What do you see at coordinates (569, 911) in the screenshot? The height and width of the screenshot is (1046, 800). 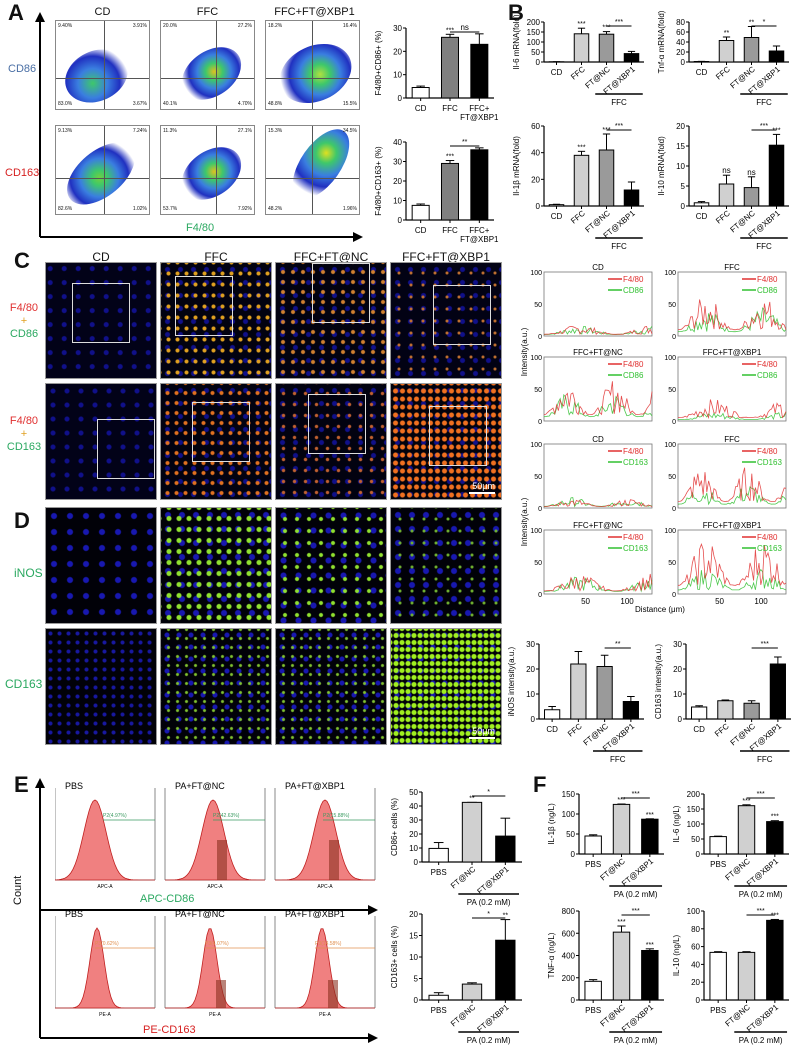 I see `svg-text: 800` at bounding box center [569, 911].